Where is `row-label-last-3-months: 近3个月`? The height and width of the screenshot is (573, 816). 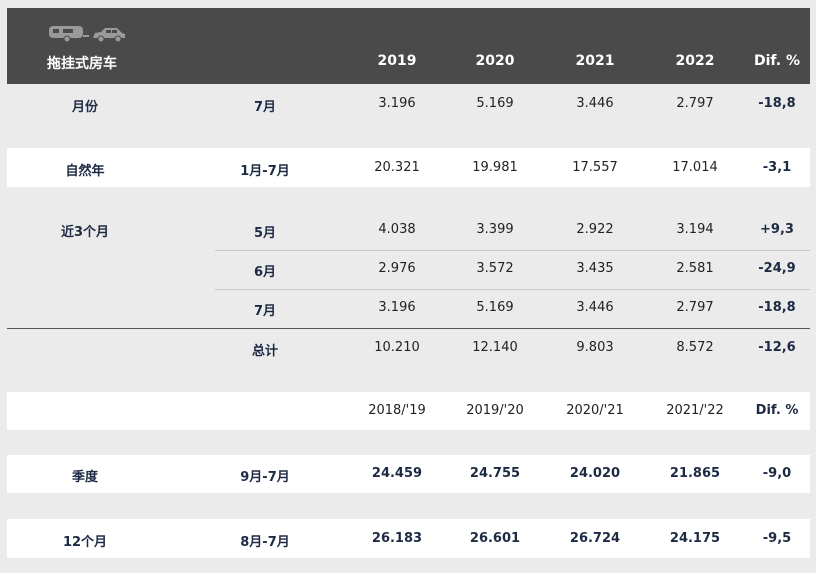 row-label-last-3-months: 近3个月 is located at coordinates (85, 232).